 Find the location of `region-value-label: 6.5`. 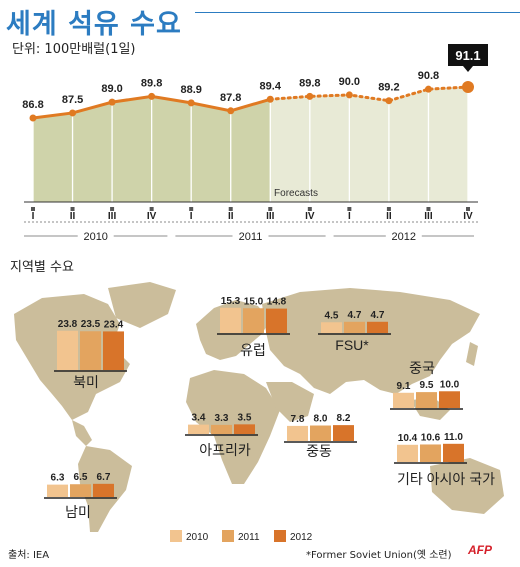

region-value-label: 6.5 is located at coordinates (81, 477).